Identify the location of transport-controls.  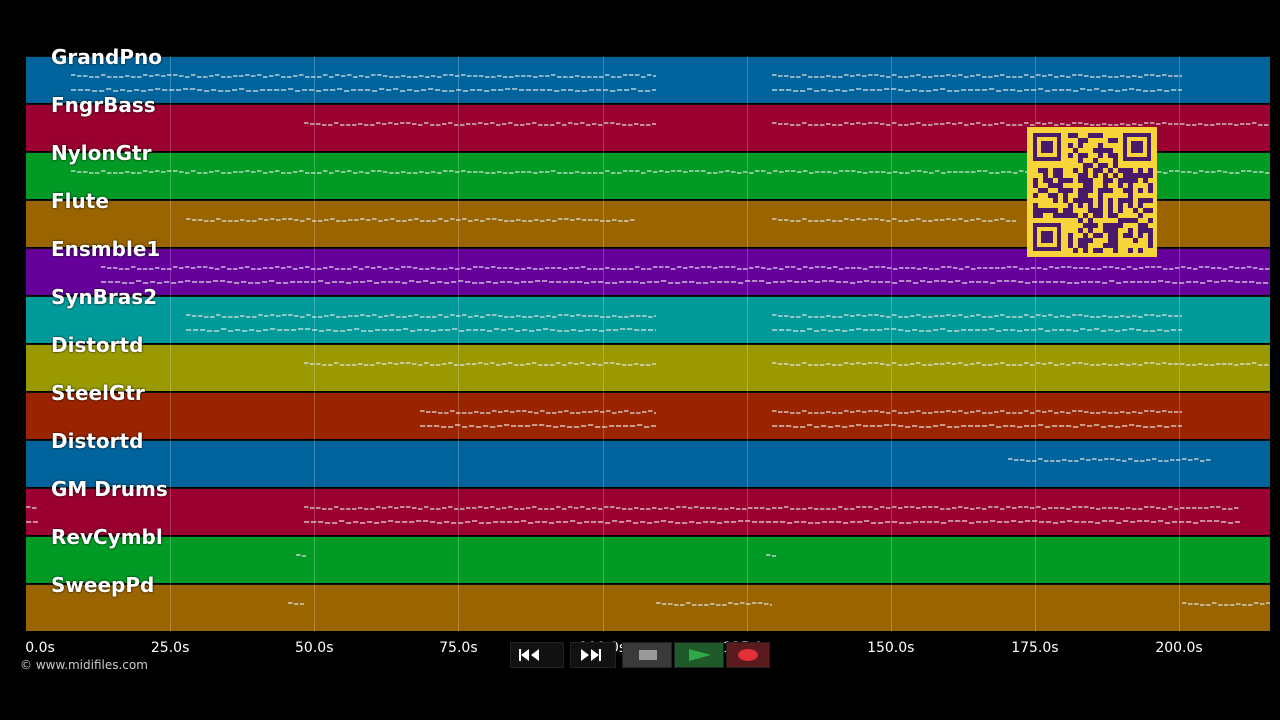
(640, 656).